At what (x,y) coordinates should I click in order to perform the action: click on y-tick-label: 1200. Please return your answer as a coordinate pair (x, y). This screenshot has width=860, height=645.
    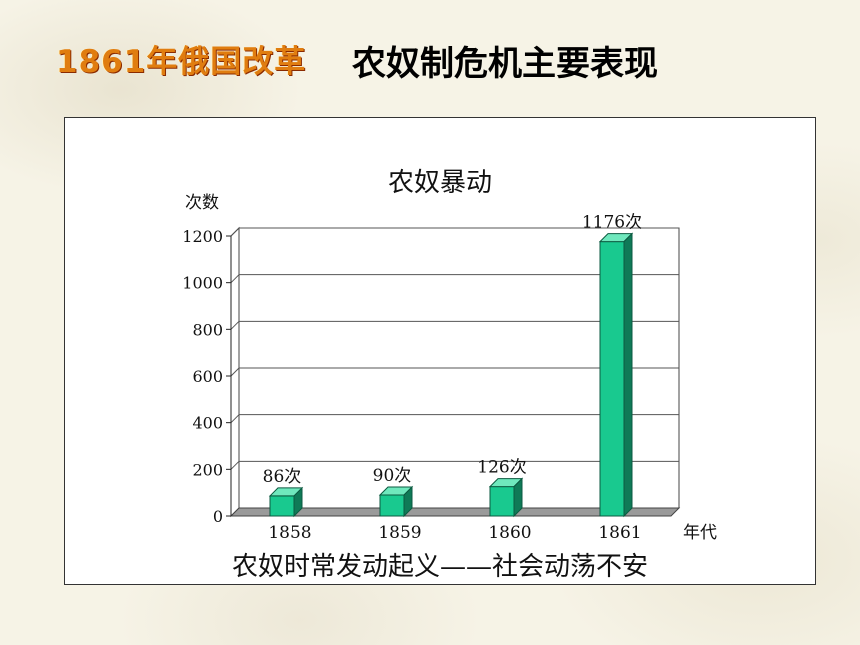
    Looking at the image, I should click on (202, 236).